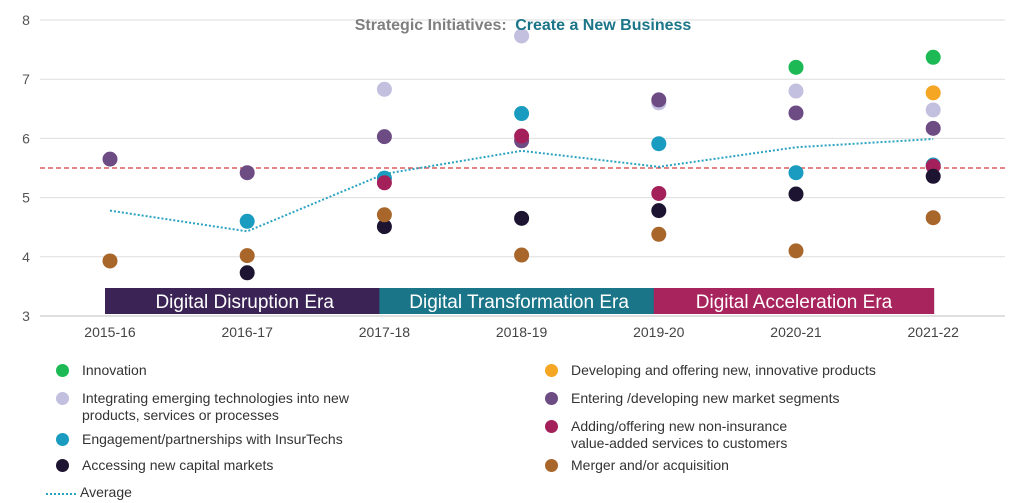 The height and width of the screenshot is (503, 1024). Describe the element at coordinates (26, 20) in the screenshot. I see `y-tick-label: 8` at that location.